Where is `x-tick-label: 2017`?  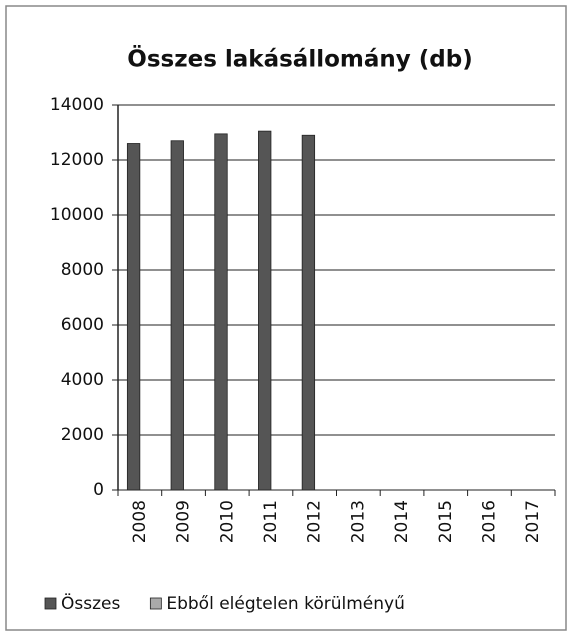 x-tick-label: 2017 is located at coordinates (533, 521).